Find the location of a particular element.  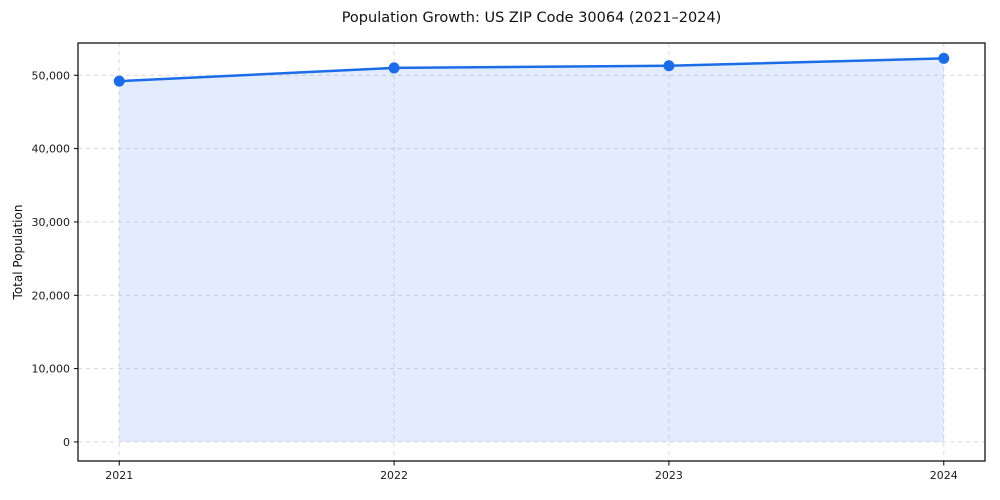

x-tick-label: 2021 is located at coordinates (119, 475).